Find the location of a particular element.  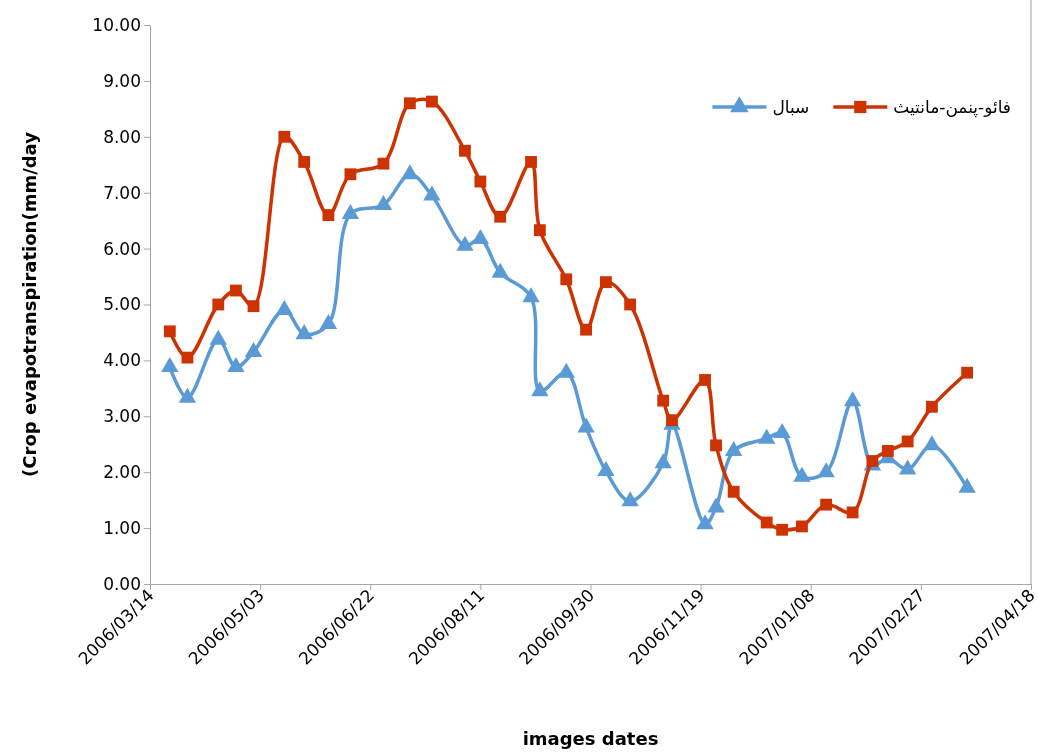

y-tick-label: 0.00 is located at coordinates (122, 583).